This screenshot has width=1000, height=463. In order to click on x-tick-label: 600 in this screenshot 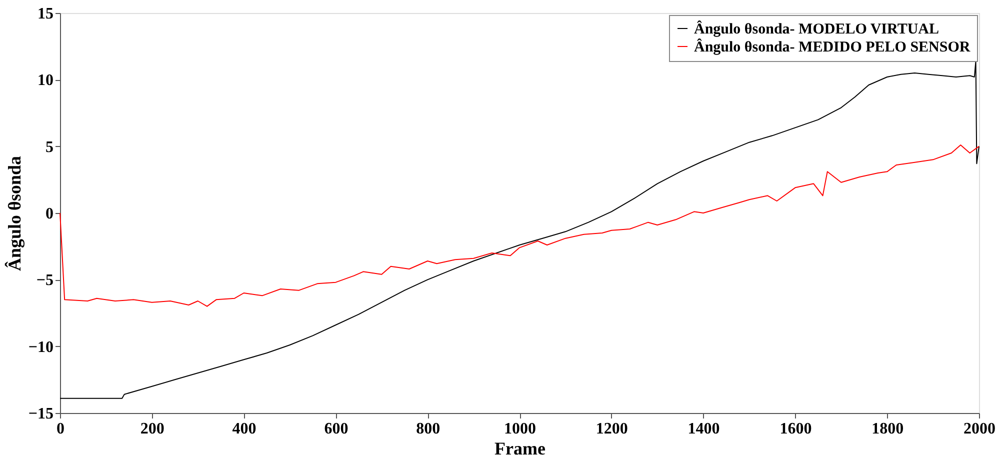, I will do `click(336, 429)`.